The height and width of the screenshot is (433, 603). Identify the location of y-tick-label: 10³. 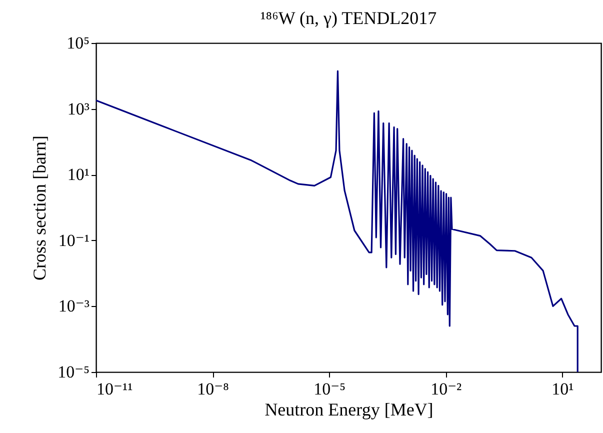
(78, 108).